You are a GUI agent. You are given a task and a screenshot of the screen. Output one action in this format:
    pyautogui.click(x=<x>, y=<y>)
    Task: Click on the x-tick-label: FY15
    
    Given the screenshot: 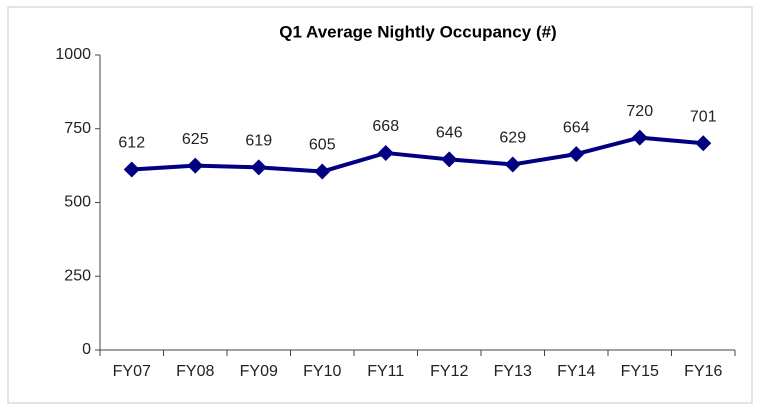 What is the action you would take?
    pyautogui.click(x=640, y=371)
    